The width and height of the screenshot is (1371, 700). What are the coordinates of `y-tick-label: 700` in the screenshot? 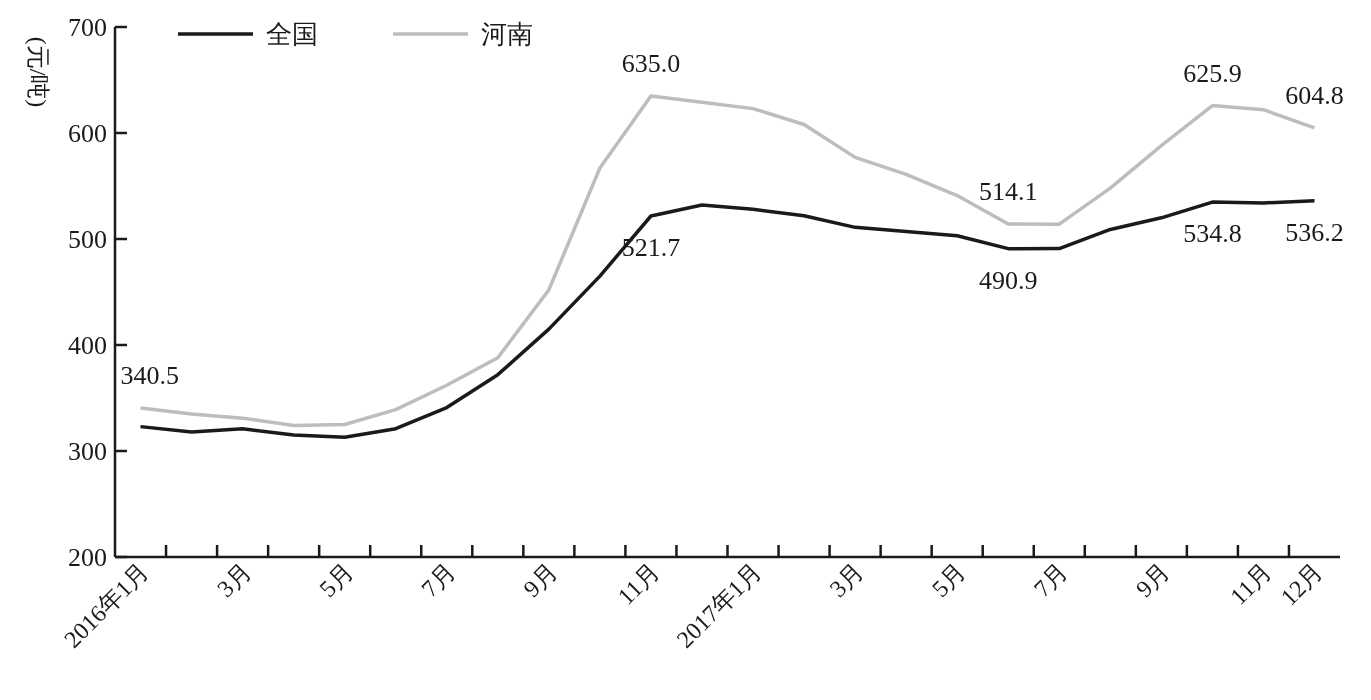 It's located at (87, 28).